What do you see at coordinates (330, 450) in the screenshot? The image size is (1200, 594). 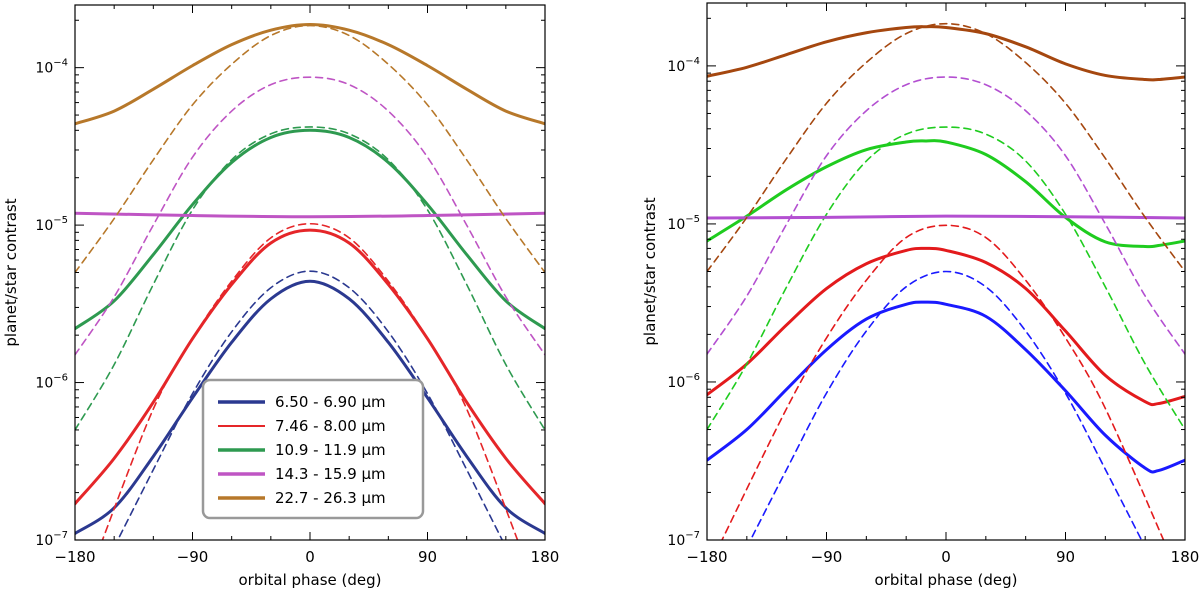 I see `legend-label: 10.9 - 11.9 µm` at bounding box center [330, 450].